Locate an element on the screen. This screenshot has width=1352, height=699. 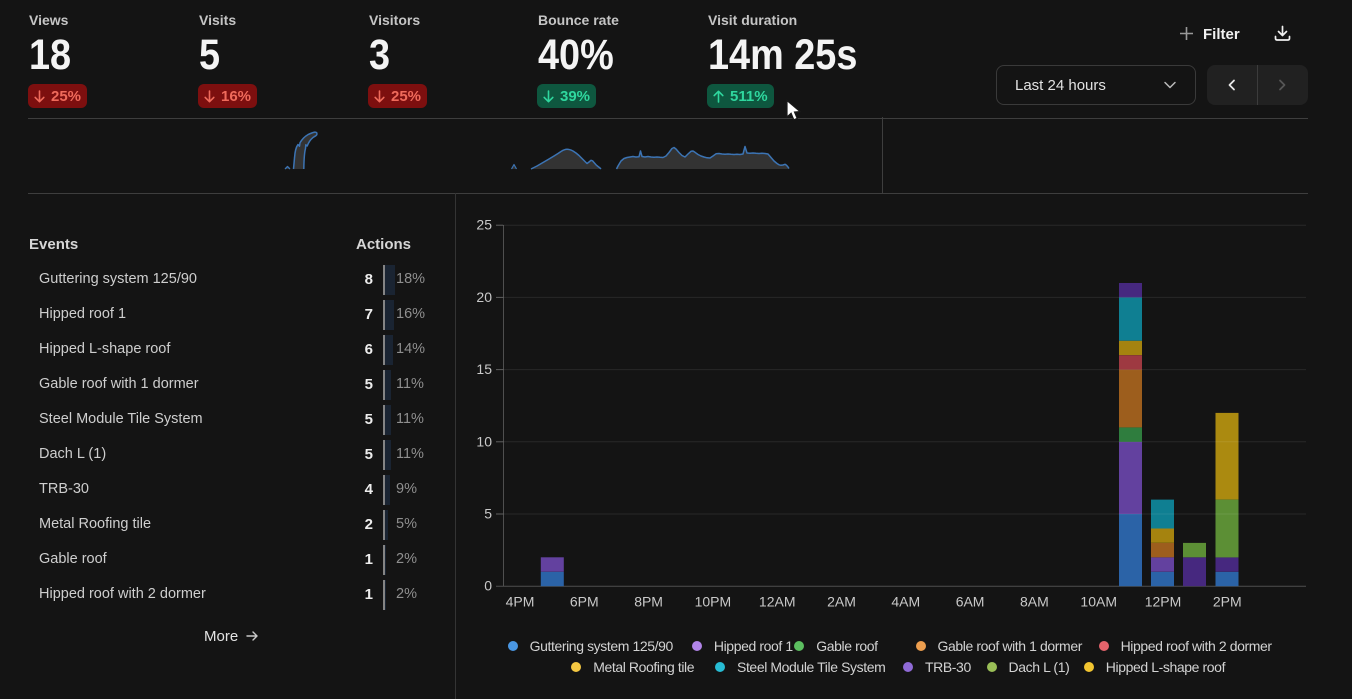
svg-text: 4AM is located at coordinates (905, 602).